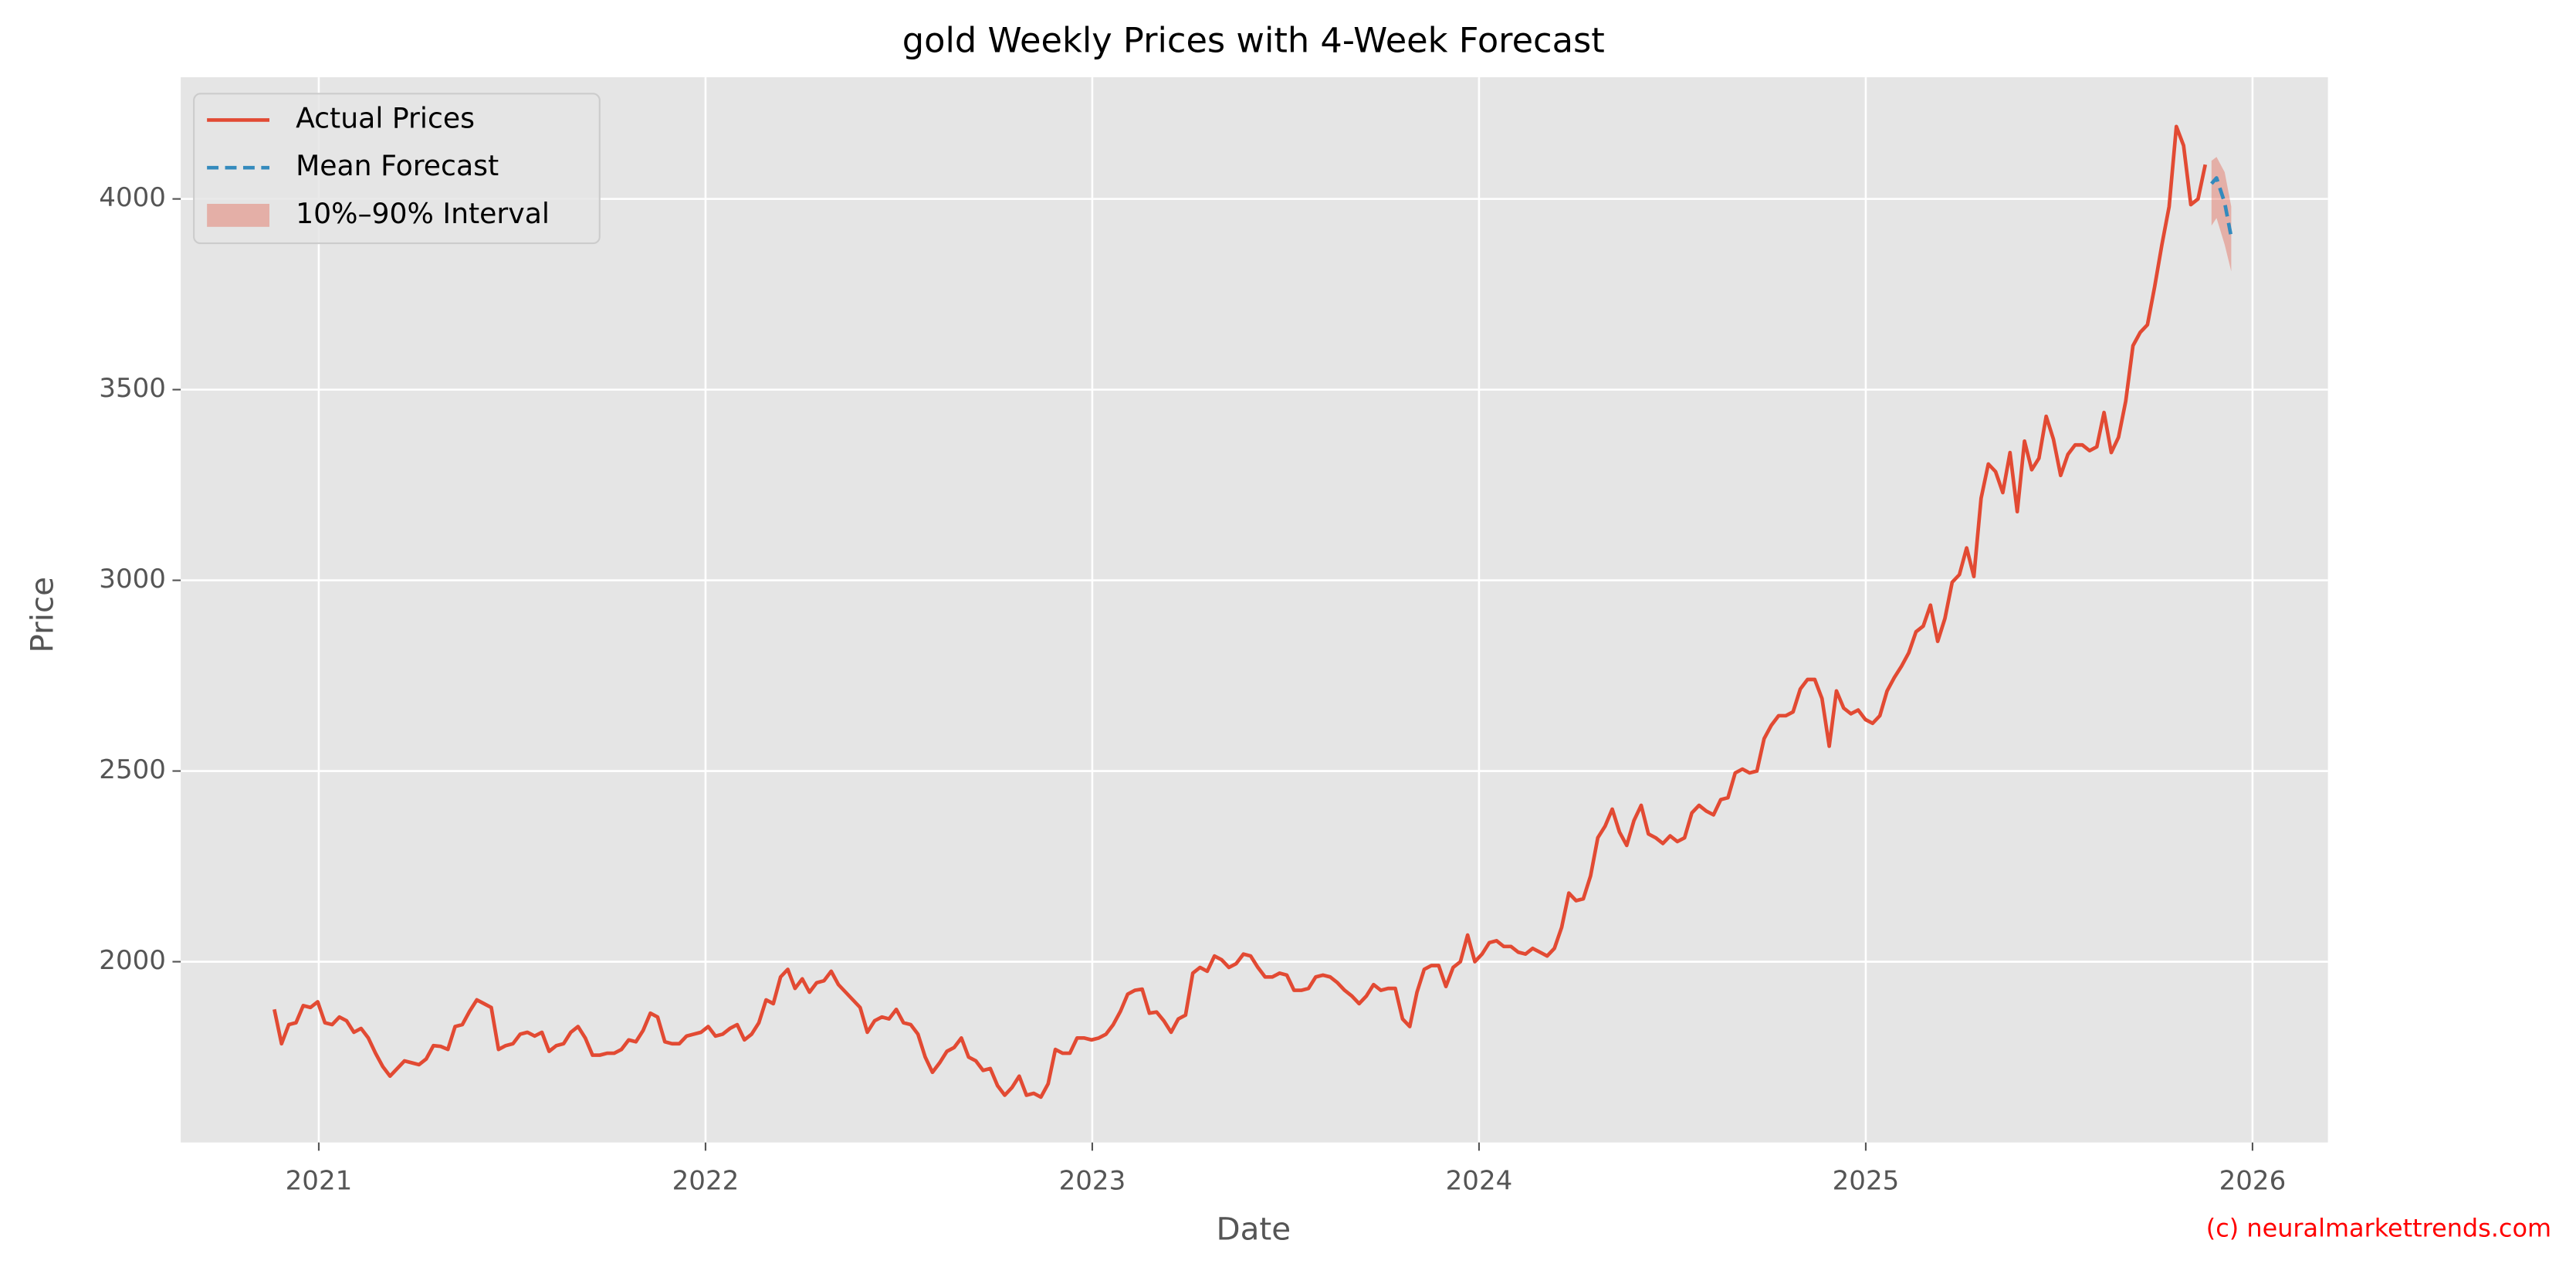  I want to click on legend-box, so click(397, 169).